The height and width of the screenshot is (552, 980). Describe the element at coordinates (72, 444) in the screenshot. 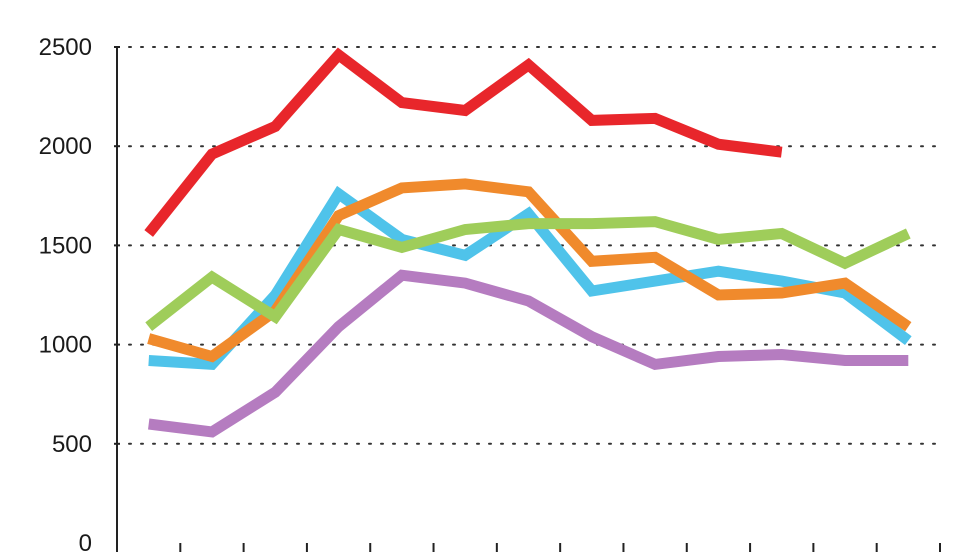

I see `y-tick-label-500: 500` at that location.